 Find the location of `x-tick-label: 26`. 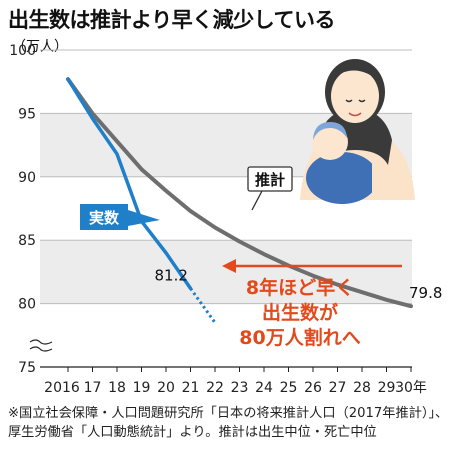

x-tick-label: 26 is located at coordinates (313, 388).